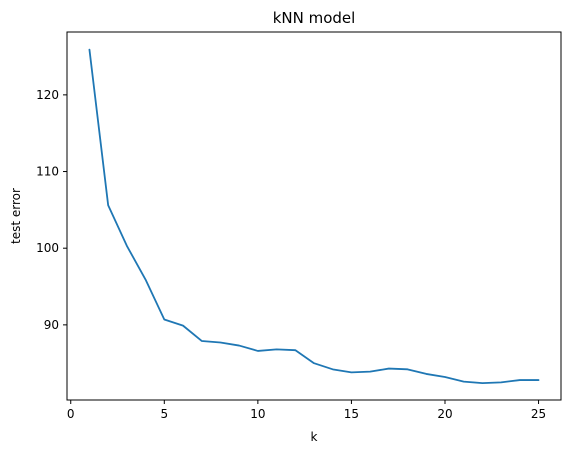 This screenshot has width=571, height=455. I want to click on y-tick-label: 90, so click(51, 325).